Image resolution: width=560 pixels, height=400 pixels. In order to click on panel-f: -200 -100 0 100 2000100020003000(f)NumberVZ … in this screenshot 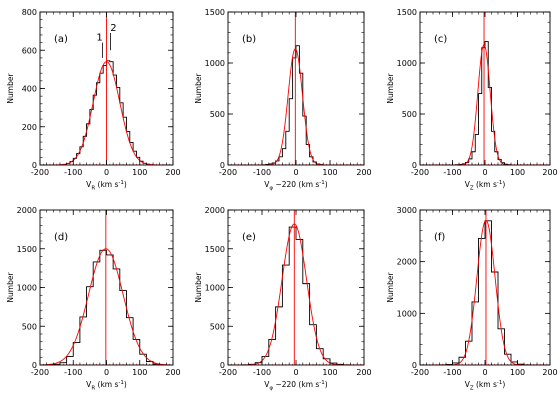, I will do `click(472, 299)`.